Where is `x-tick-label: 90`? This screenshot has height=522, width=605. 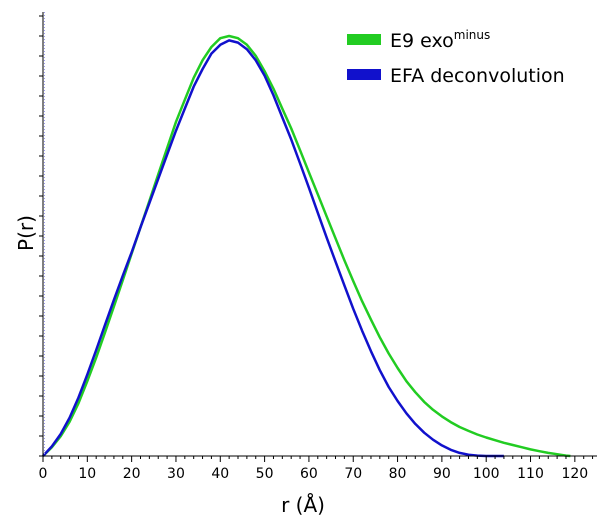
x-tick-label: 90 is located at coordinates (442, 474).